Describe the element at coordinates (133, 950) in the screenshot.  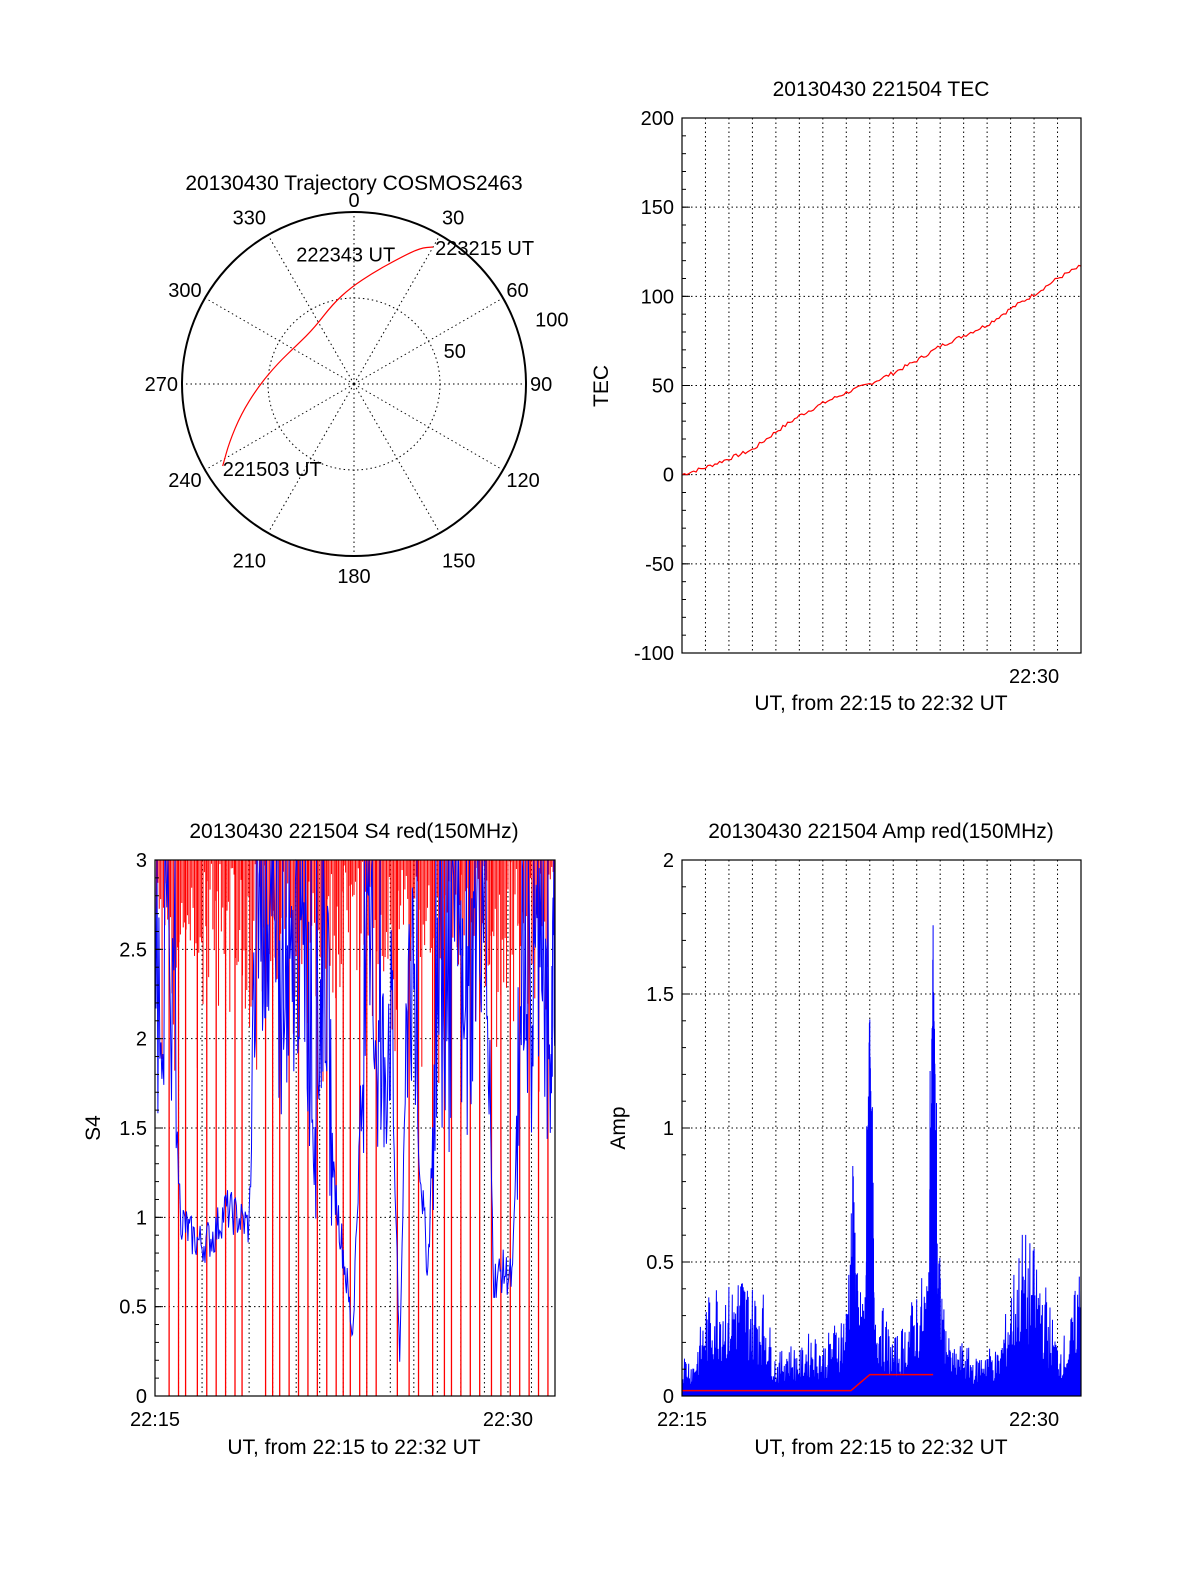
I see `y-tick-label: 2.5` at that location.